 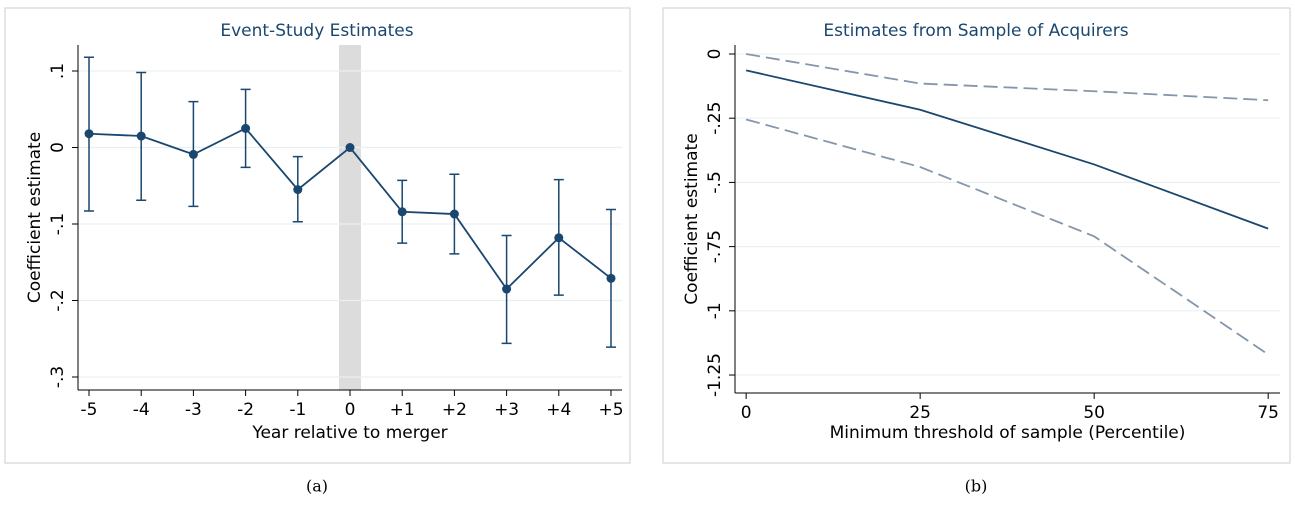 I want to click on y-tick-label: .1, so click(x=58, y=71).